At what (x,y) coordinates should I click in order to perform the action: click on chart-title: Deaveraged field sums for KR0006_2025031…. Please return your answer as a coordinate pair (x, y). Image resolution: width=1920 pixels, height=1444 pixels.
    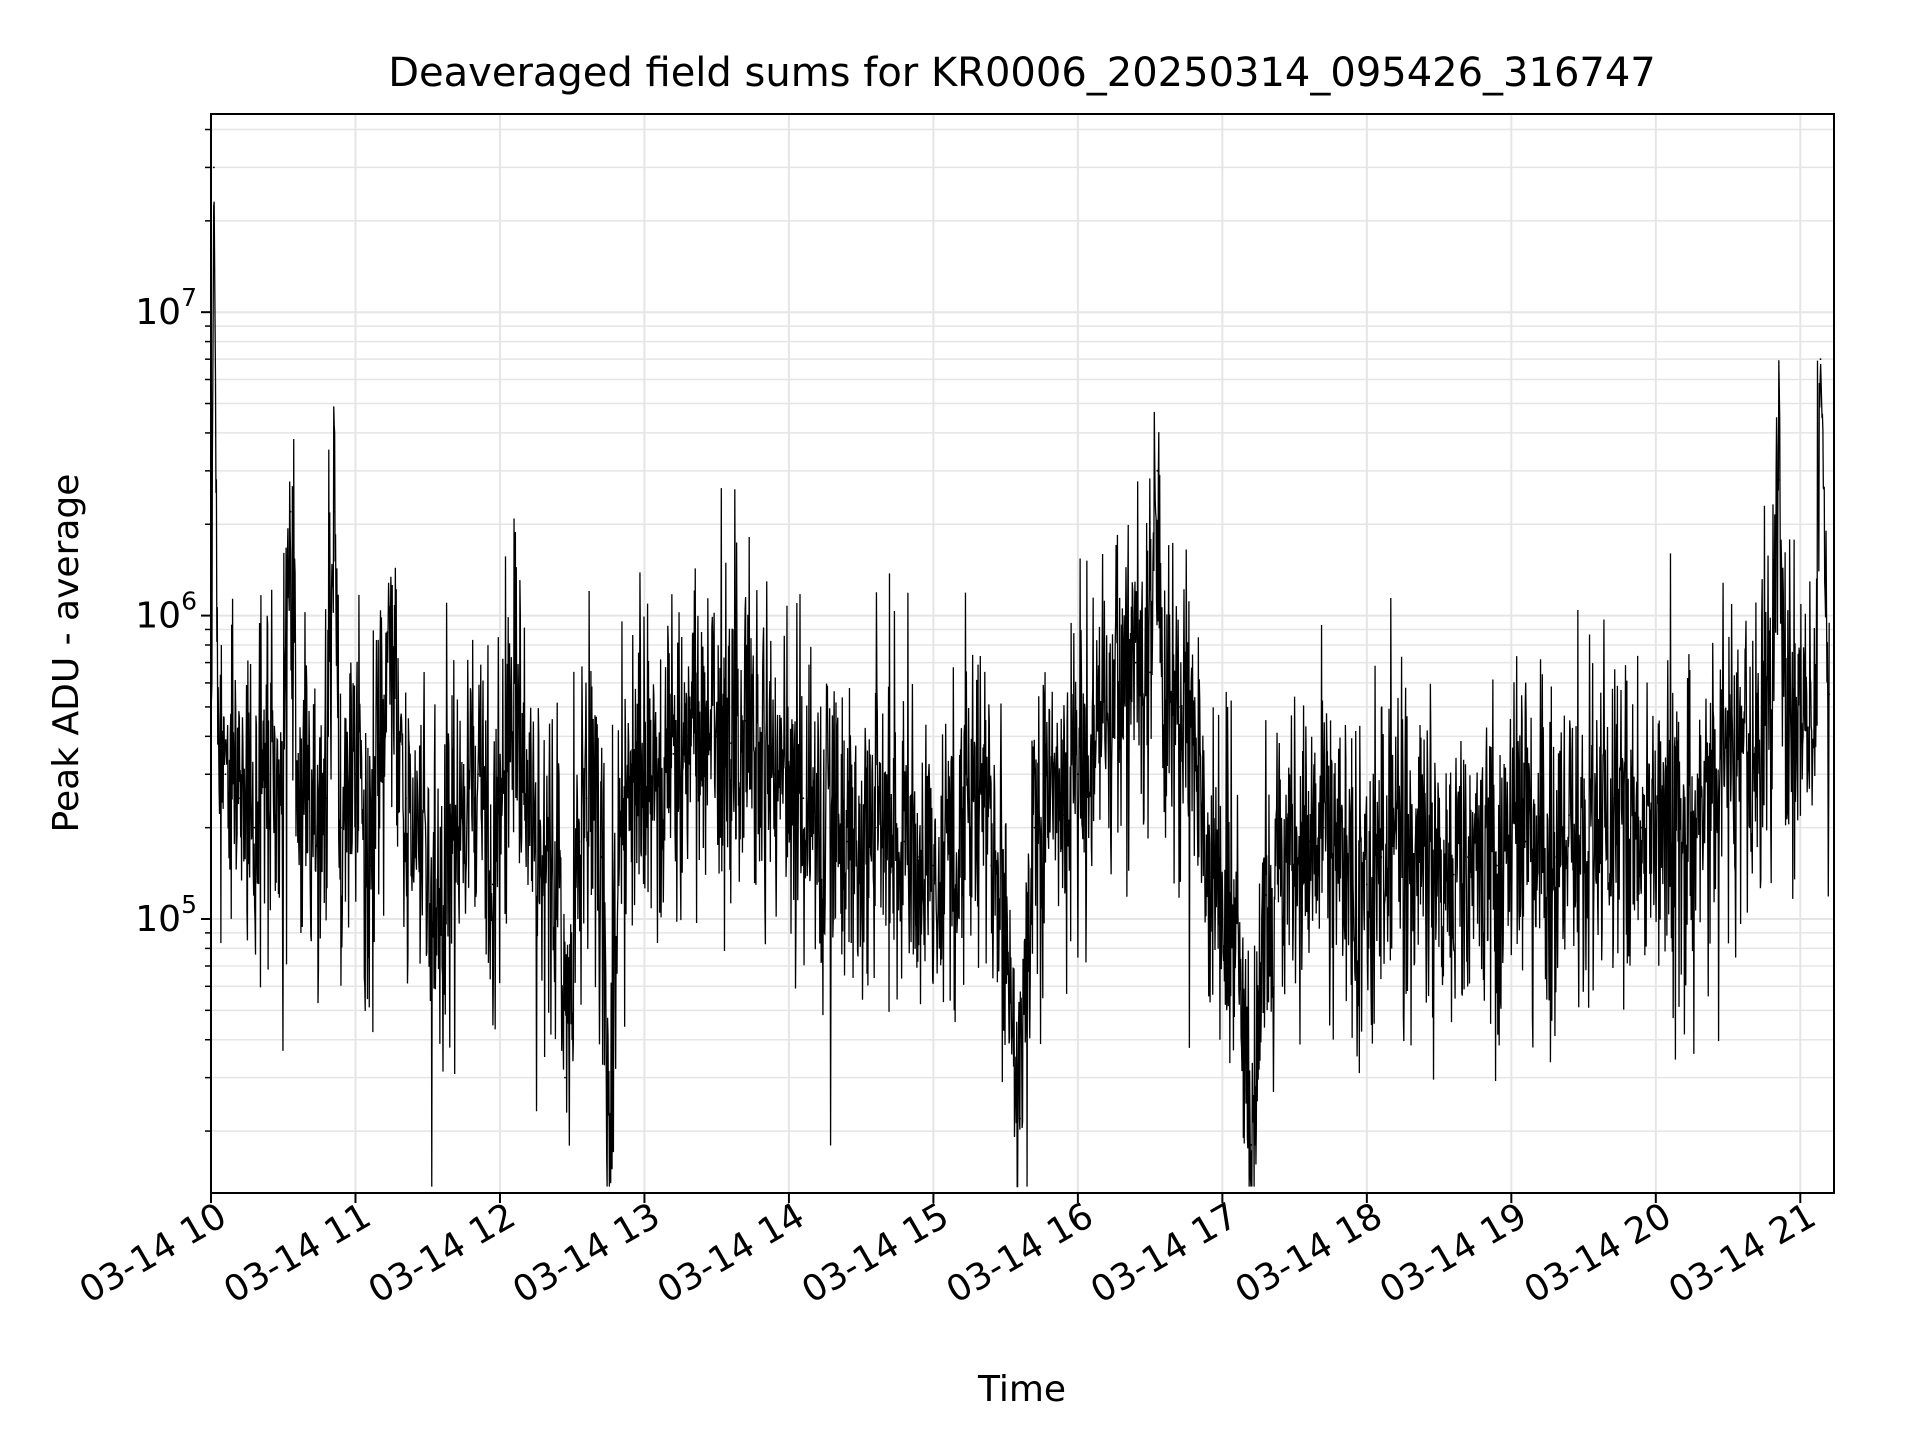
    Looking at the image, I should click on (1022, 73).